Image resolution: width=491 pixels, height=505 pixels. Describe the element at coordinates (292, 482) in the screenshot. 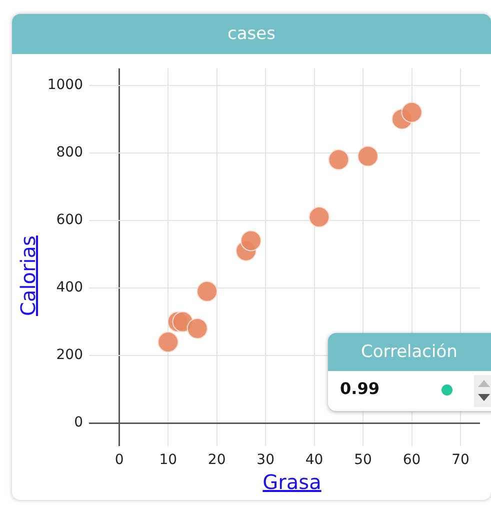

I see `x-axis-title: Grasa` at that location.